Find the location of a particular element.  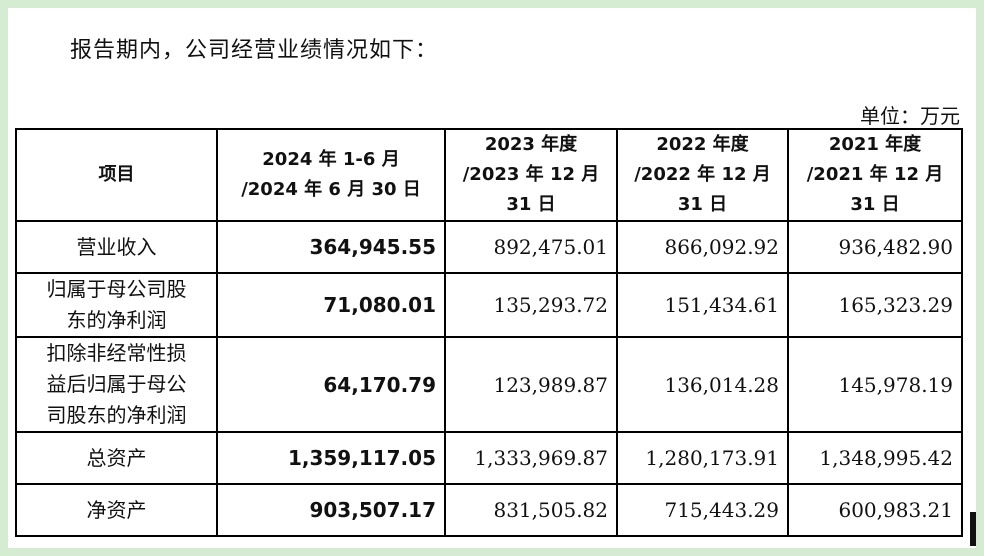

row-label-line: 东的净利润 is located at coordinates (116, 320).